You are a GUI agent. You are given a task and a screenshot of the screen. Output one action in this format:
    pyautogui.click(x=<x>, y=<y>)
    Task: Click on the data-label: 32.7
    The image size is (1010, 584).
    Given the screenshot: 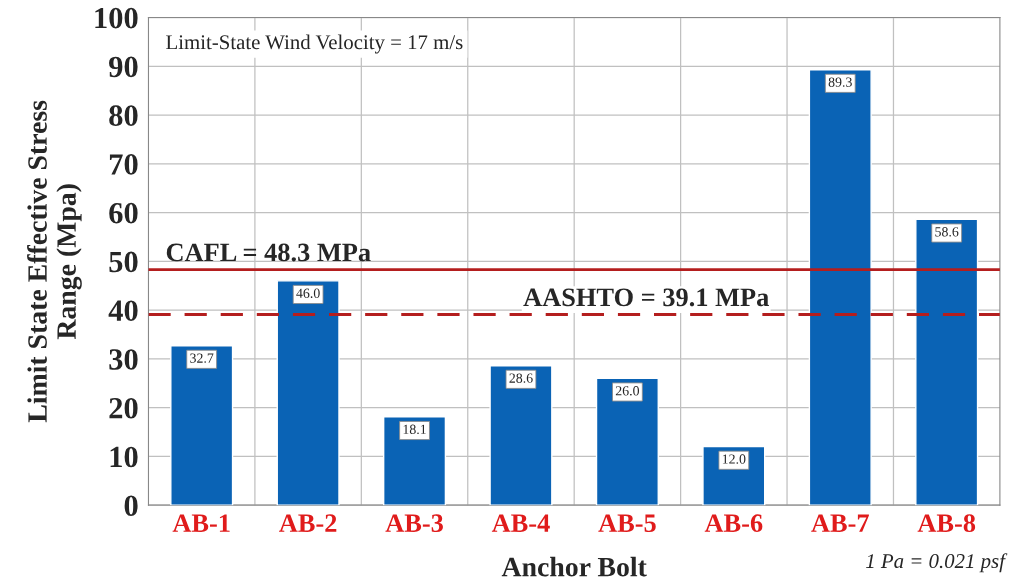 What is the action you would take?
    pyautogui.click(x=202, y=358)
    